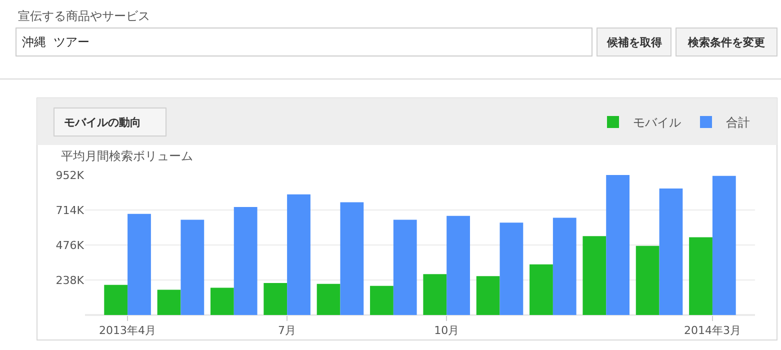 The image size is (781, 350). Describe the element at coordinates (712, 331) in the screenshot. I see `x-tick-label: 2014年3月` at that location.